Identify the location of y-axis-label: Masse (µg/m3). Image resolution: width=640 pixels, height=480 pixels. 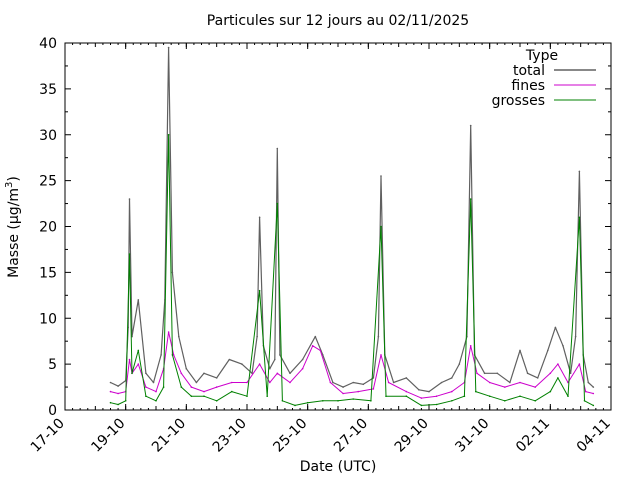
(13, 227).